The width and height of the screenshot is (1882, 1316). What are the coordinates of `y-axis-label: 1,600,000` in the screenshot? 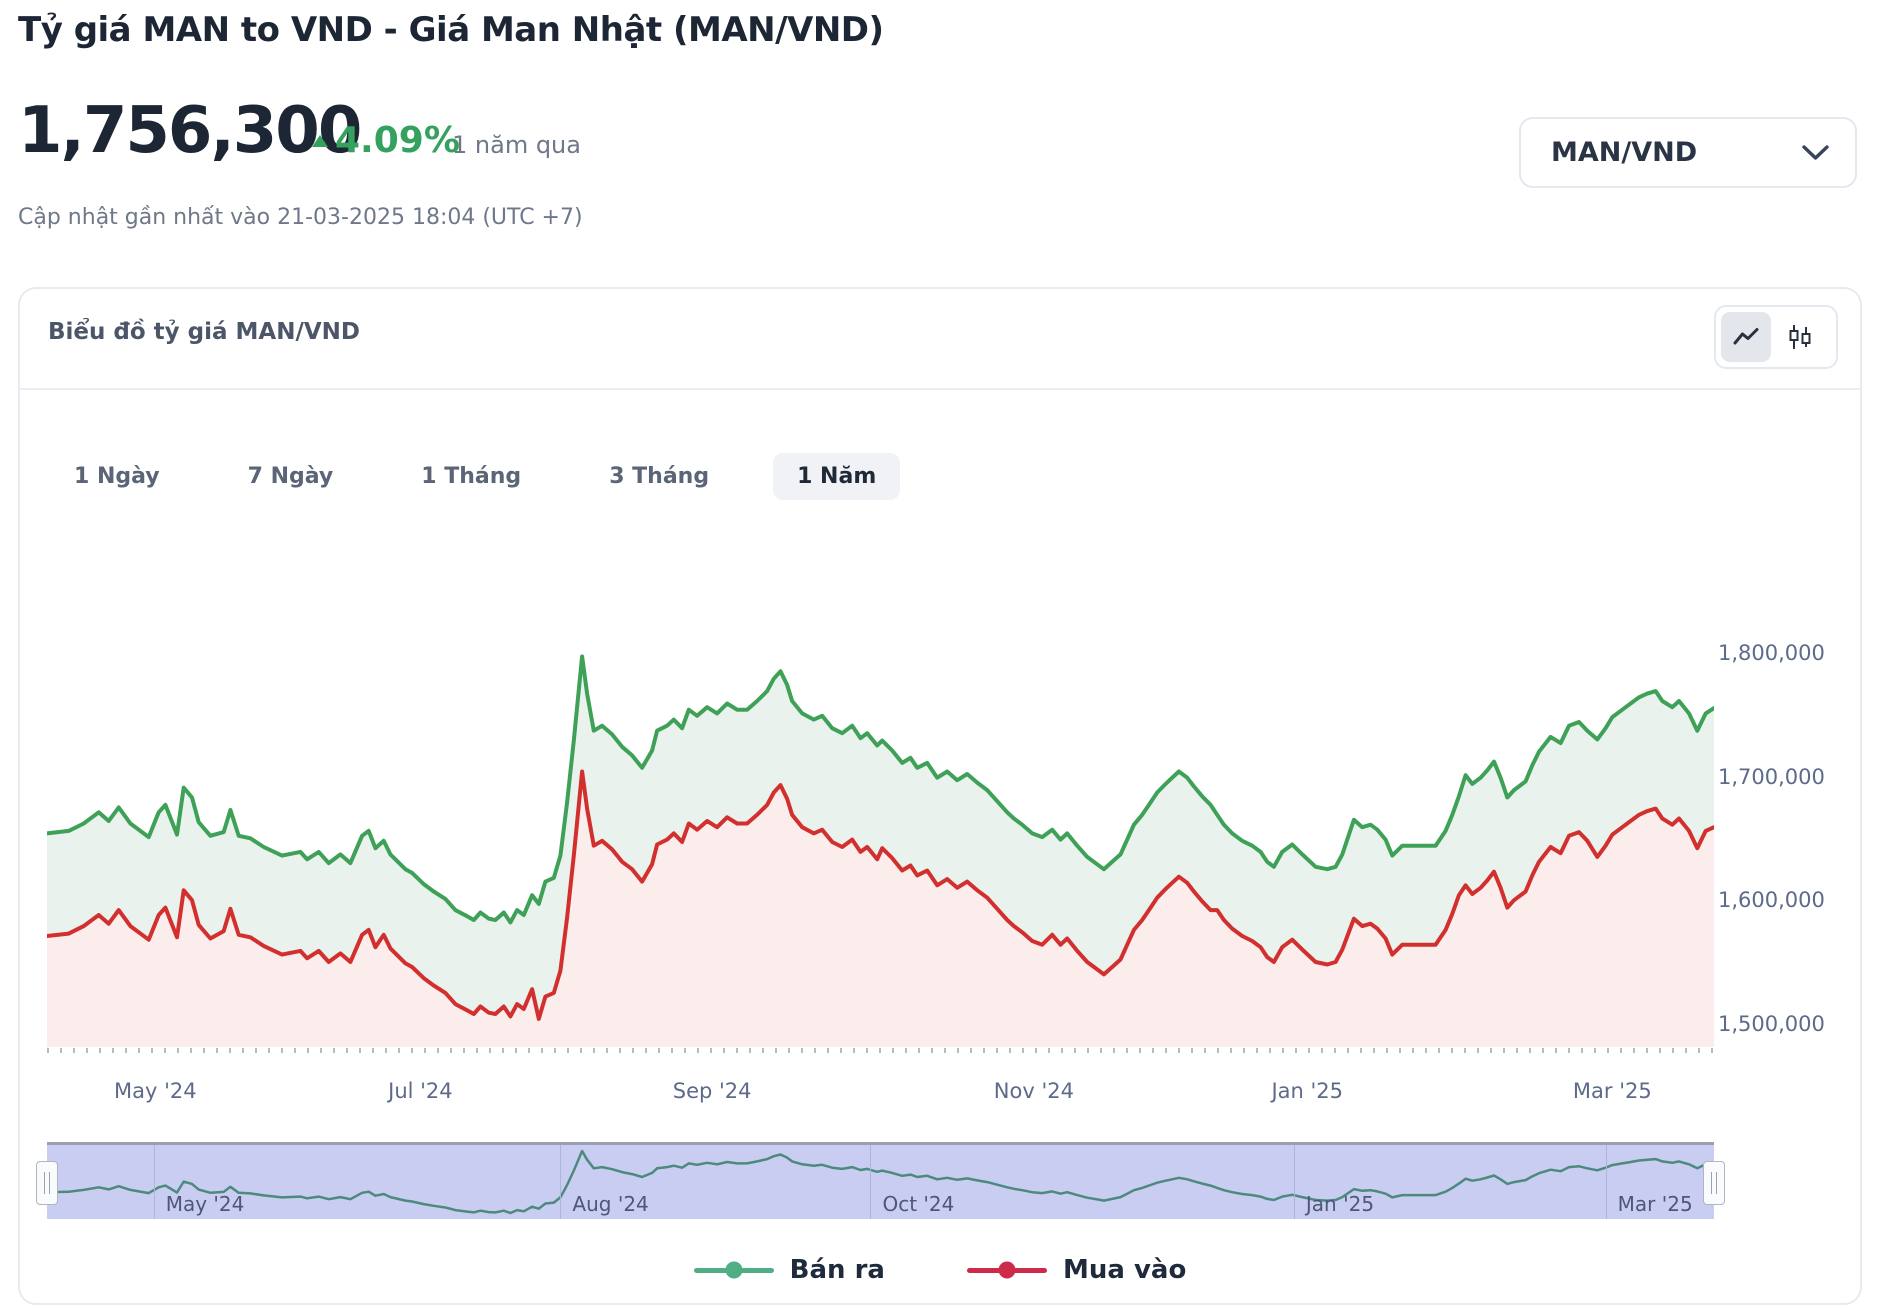 It's located at (1771, 900).